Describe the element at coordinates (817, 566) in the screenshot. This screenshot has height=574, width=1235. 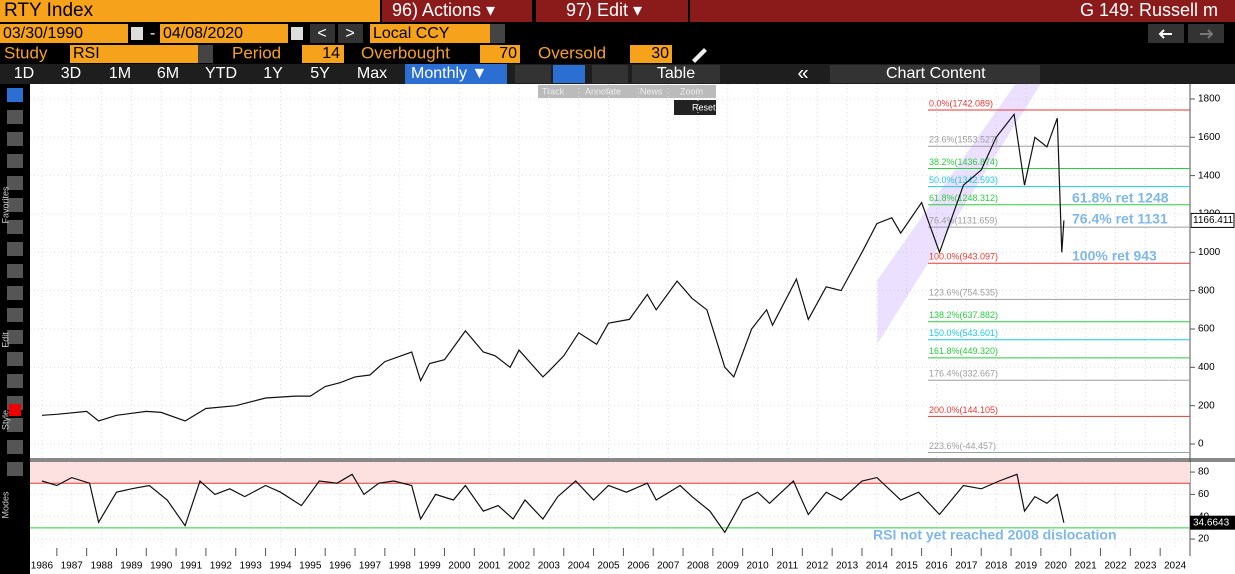
I see `x-tick-label: 2012` at that location.